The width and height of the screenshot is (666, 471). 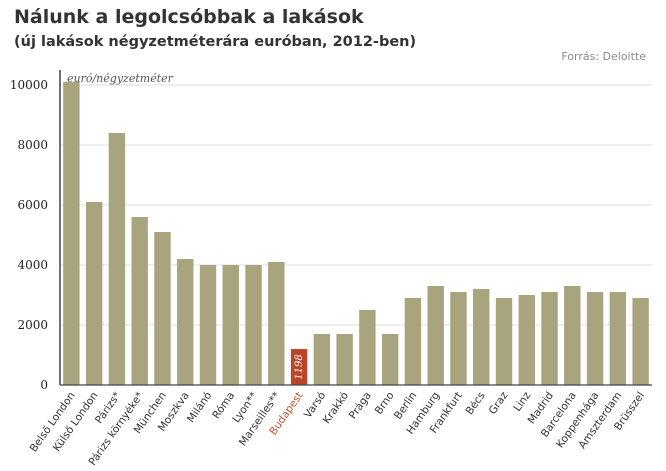 What do you see at coordinates (29, 85) in the screenshot?
I see `y-tick-label: 10000` at bounding box center [29, 85].